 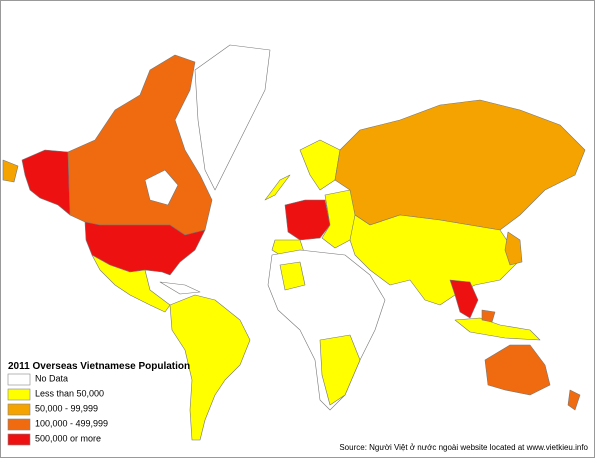 I want to click on caribbean, so click(x=180, y=288).